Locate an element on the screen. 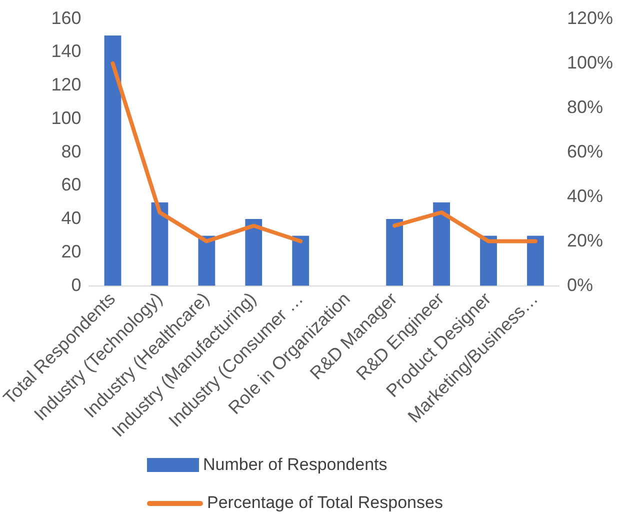 The width and height of the screenshot is (631, 529). y2-tick-label: 40% is located at coordinates (584, 196).